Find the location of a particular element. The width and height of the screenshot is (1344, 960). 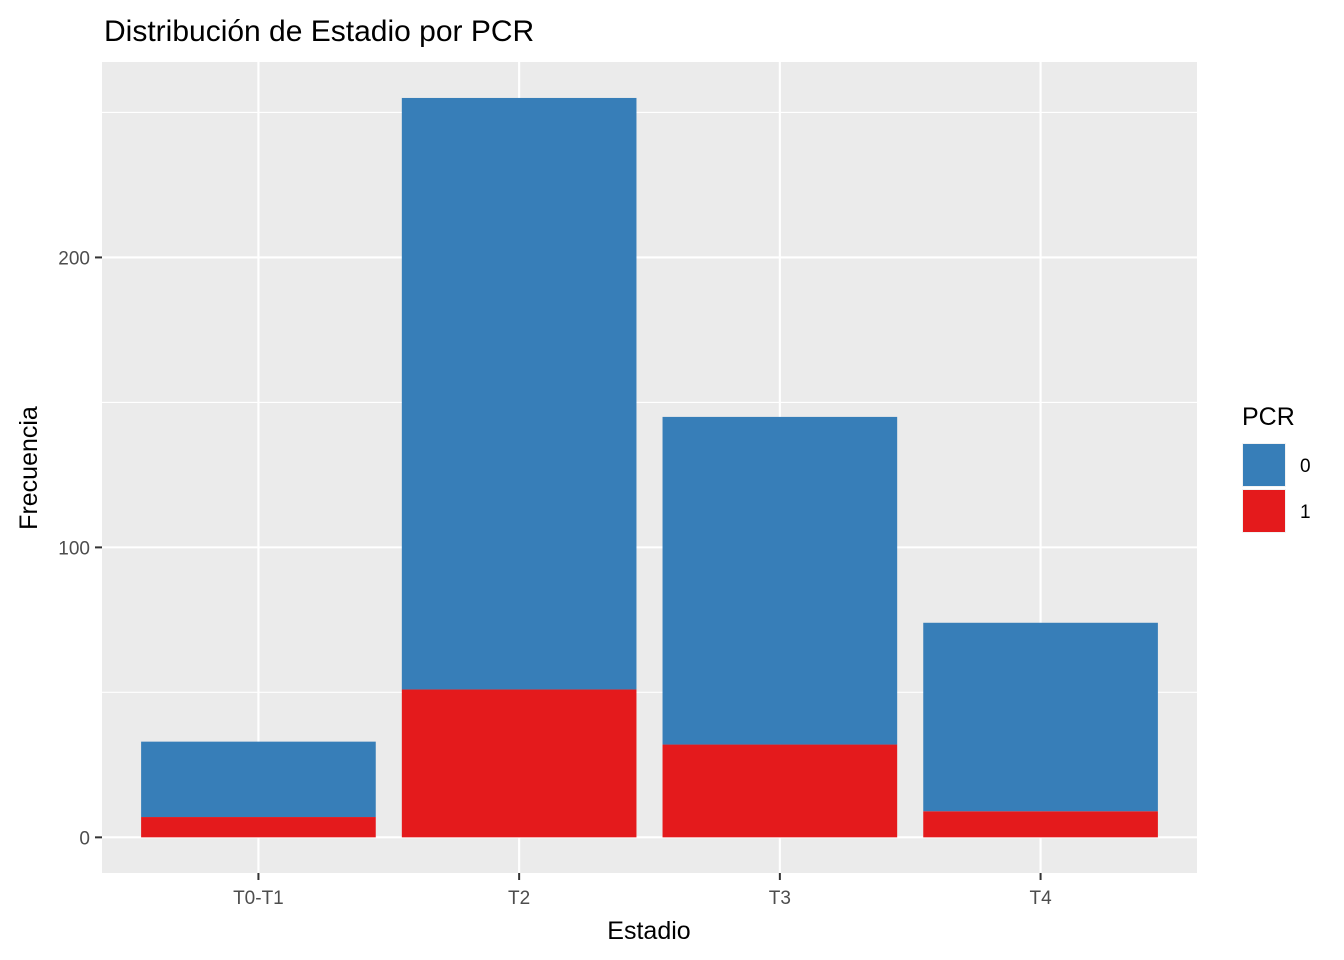

y-axis-title: Frecuencia is located at coordinates (29, 468).